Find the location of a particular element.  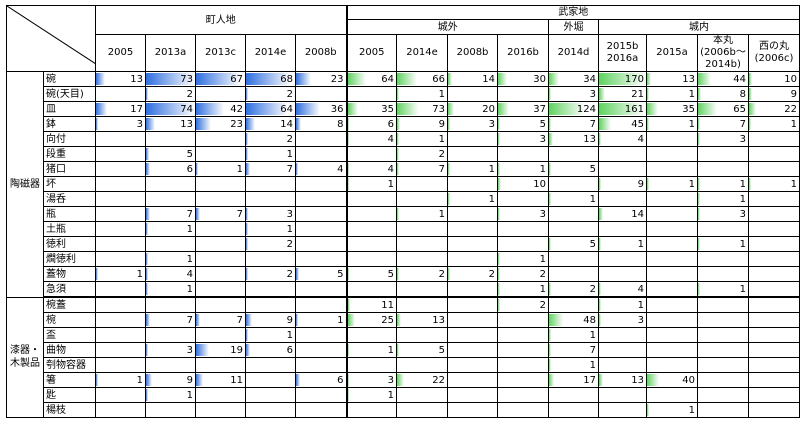

row-item-label: 刳物容器 is located at coordinates (69, 365).